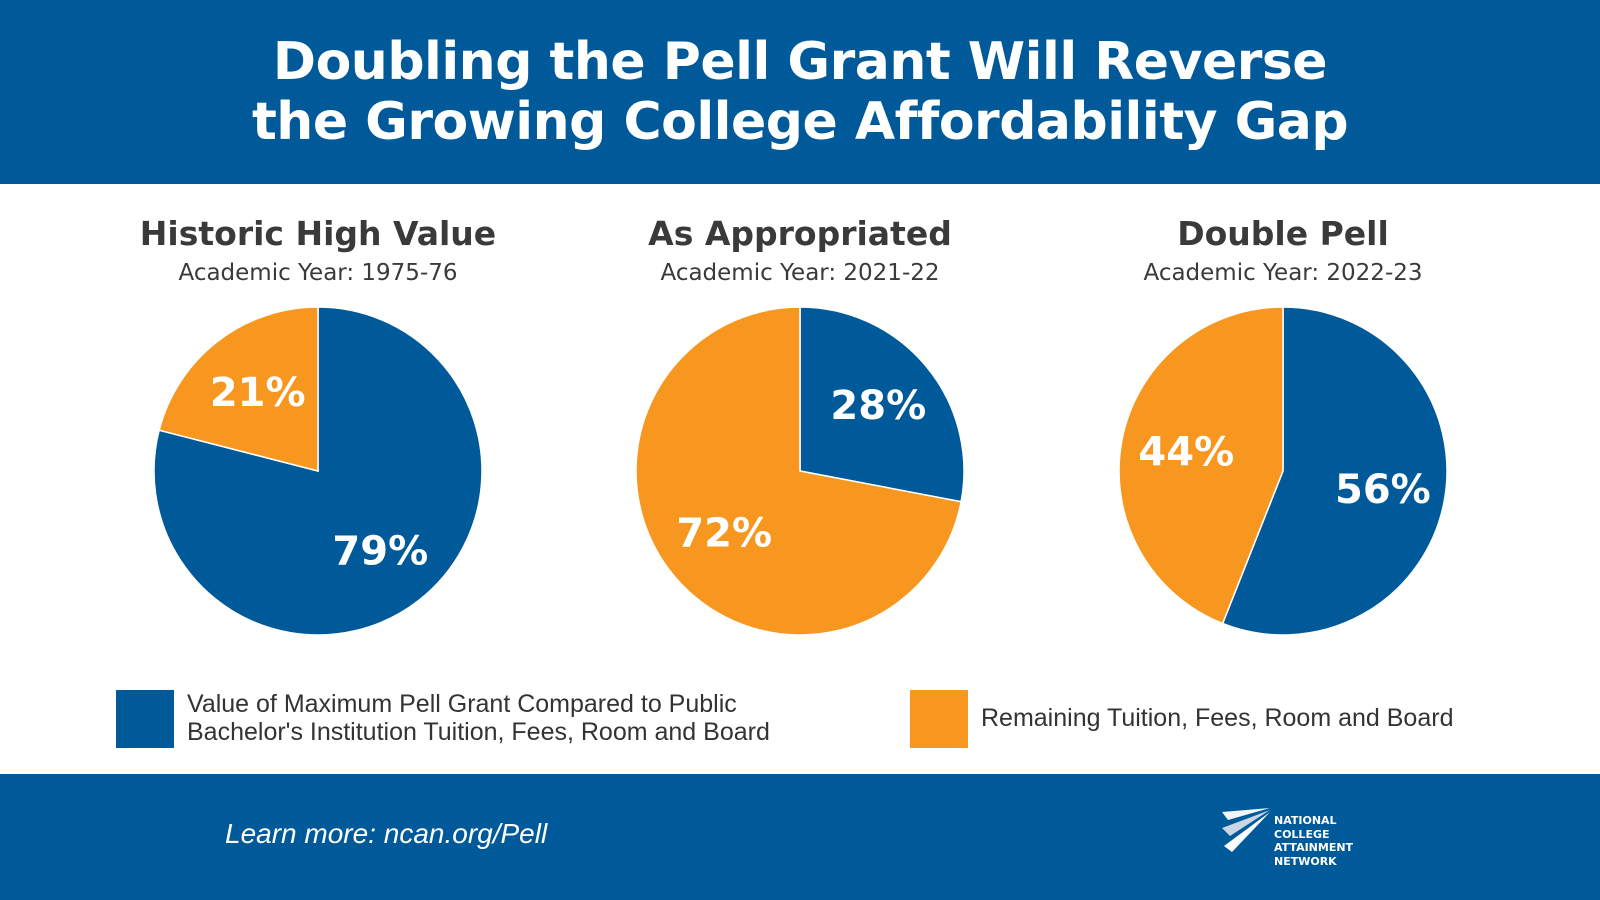  I want to click on chart-subtitle: Academic Year: 2021-22, so click(800, 273).